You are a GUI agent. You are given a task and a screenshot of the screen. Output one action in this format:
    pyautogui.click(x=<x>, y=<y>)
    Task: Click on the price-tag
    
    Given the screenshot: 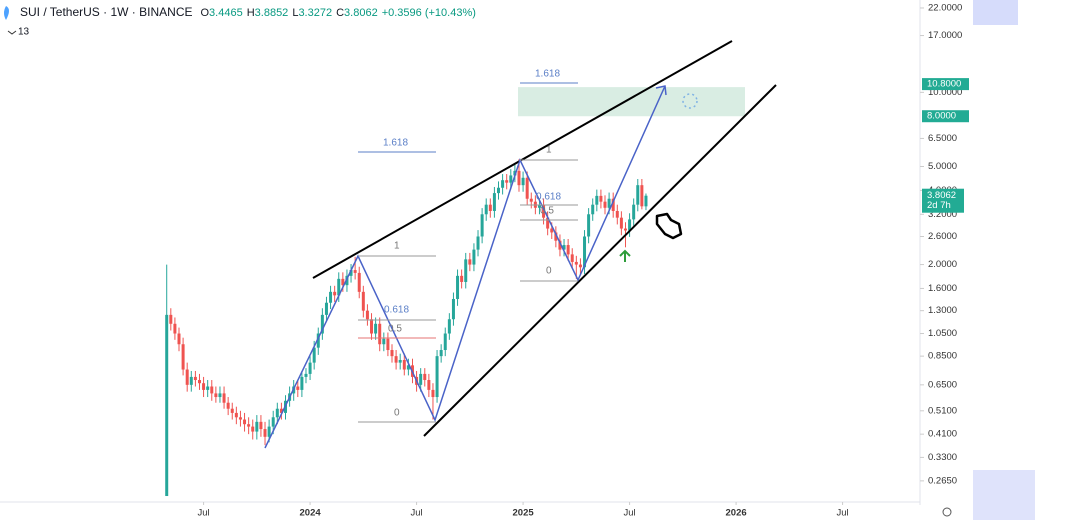 What is the action you would take?
    pyautogui.click(x=945, y=84)
    